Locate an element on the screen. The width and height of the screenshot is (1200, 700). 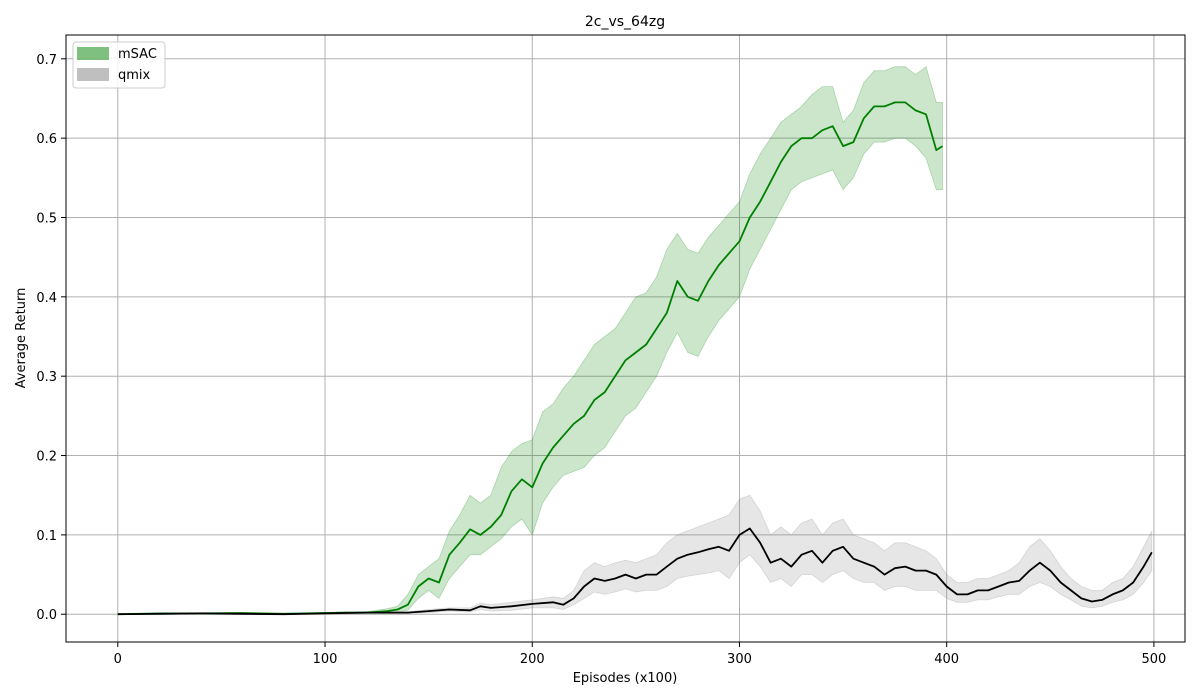
legend-swatch-qmix is located at coordinates (93, 74).